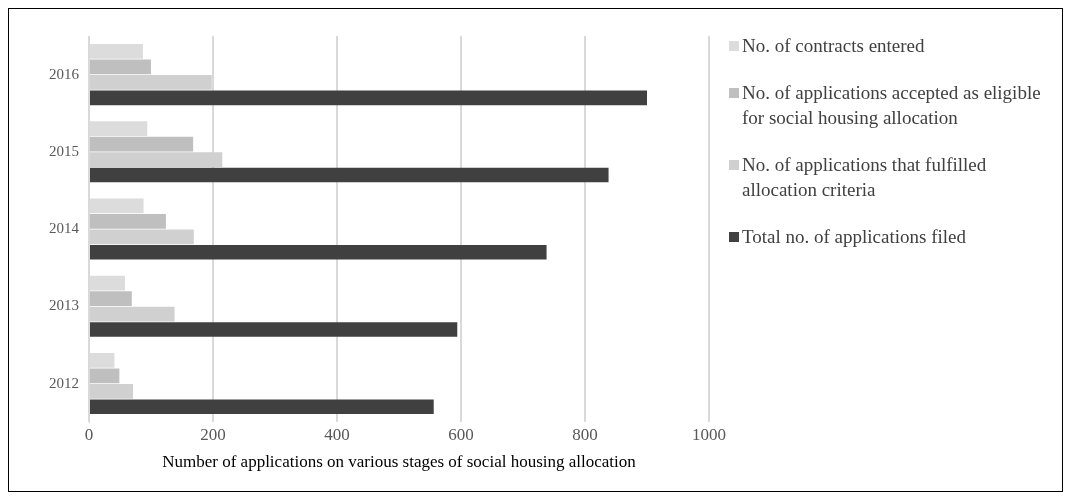 This screenshot has width=1075, height=504. I want to click on legend-label: No. of contracts entered, so click(833, 46).